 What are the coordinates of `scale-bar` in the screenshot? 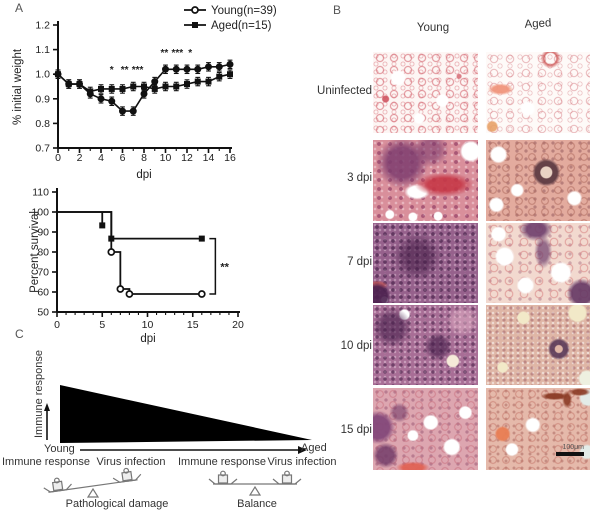 It's located at (570, 454).